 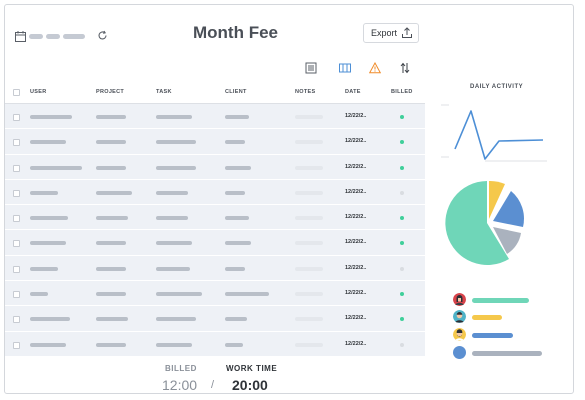 I want to click on legend-bar-gray, so click(x=507, y=353).